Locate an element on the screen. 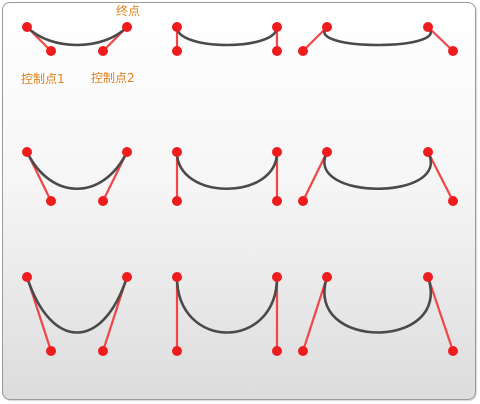  curve-r2-c3 is located at coordinates (378, 176).